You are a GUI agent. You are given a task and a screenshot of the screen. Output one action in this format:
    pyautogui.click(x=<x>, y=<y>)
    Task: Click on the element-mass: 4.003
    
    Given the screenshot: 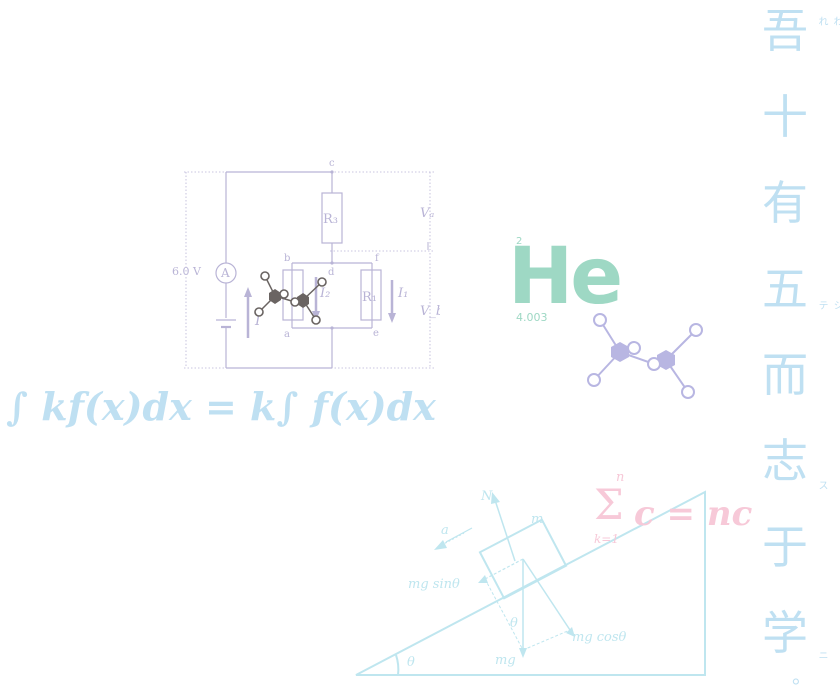 What is the action you would take?
    pyautogui.click(x=532, y=317)
    